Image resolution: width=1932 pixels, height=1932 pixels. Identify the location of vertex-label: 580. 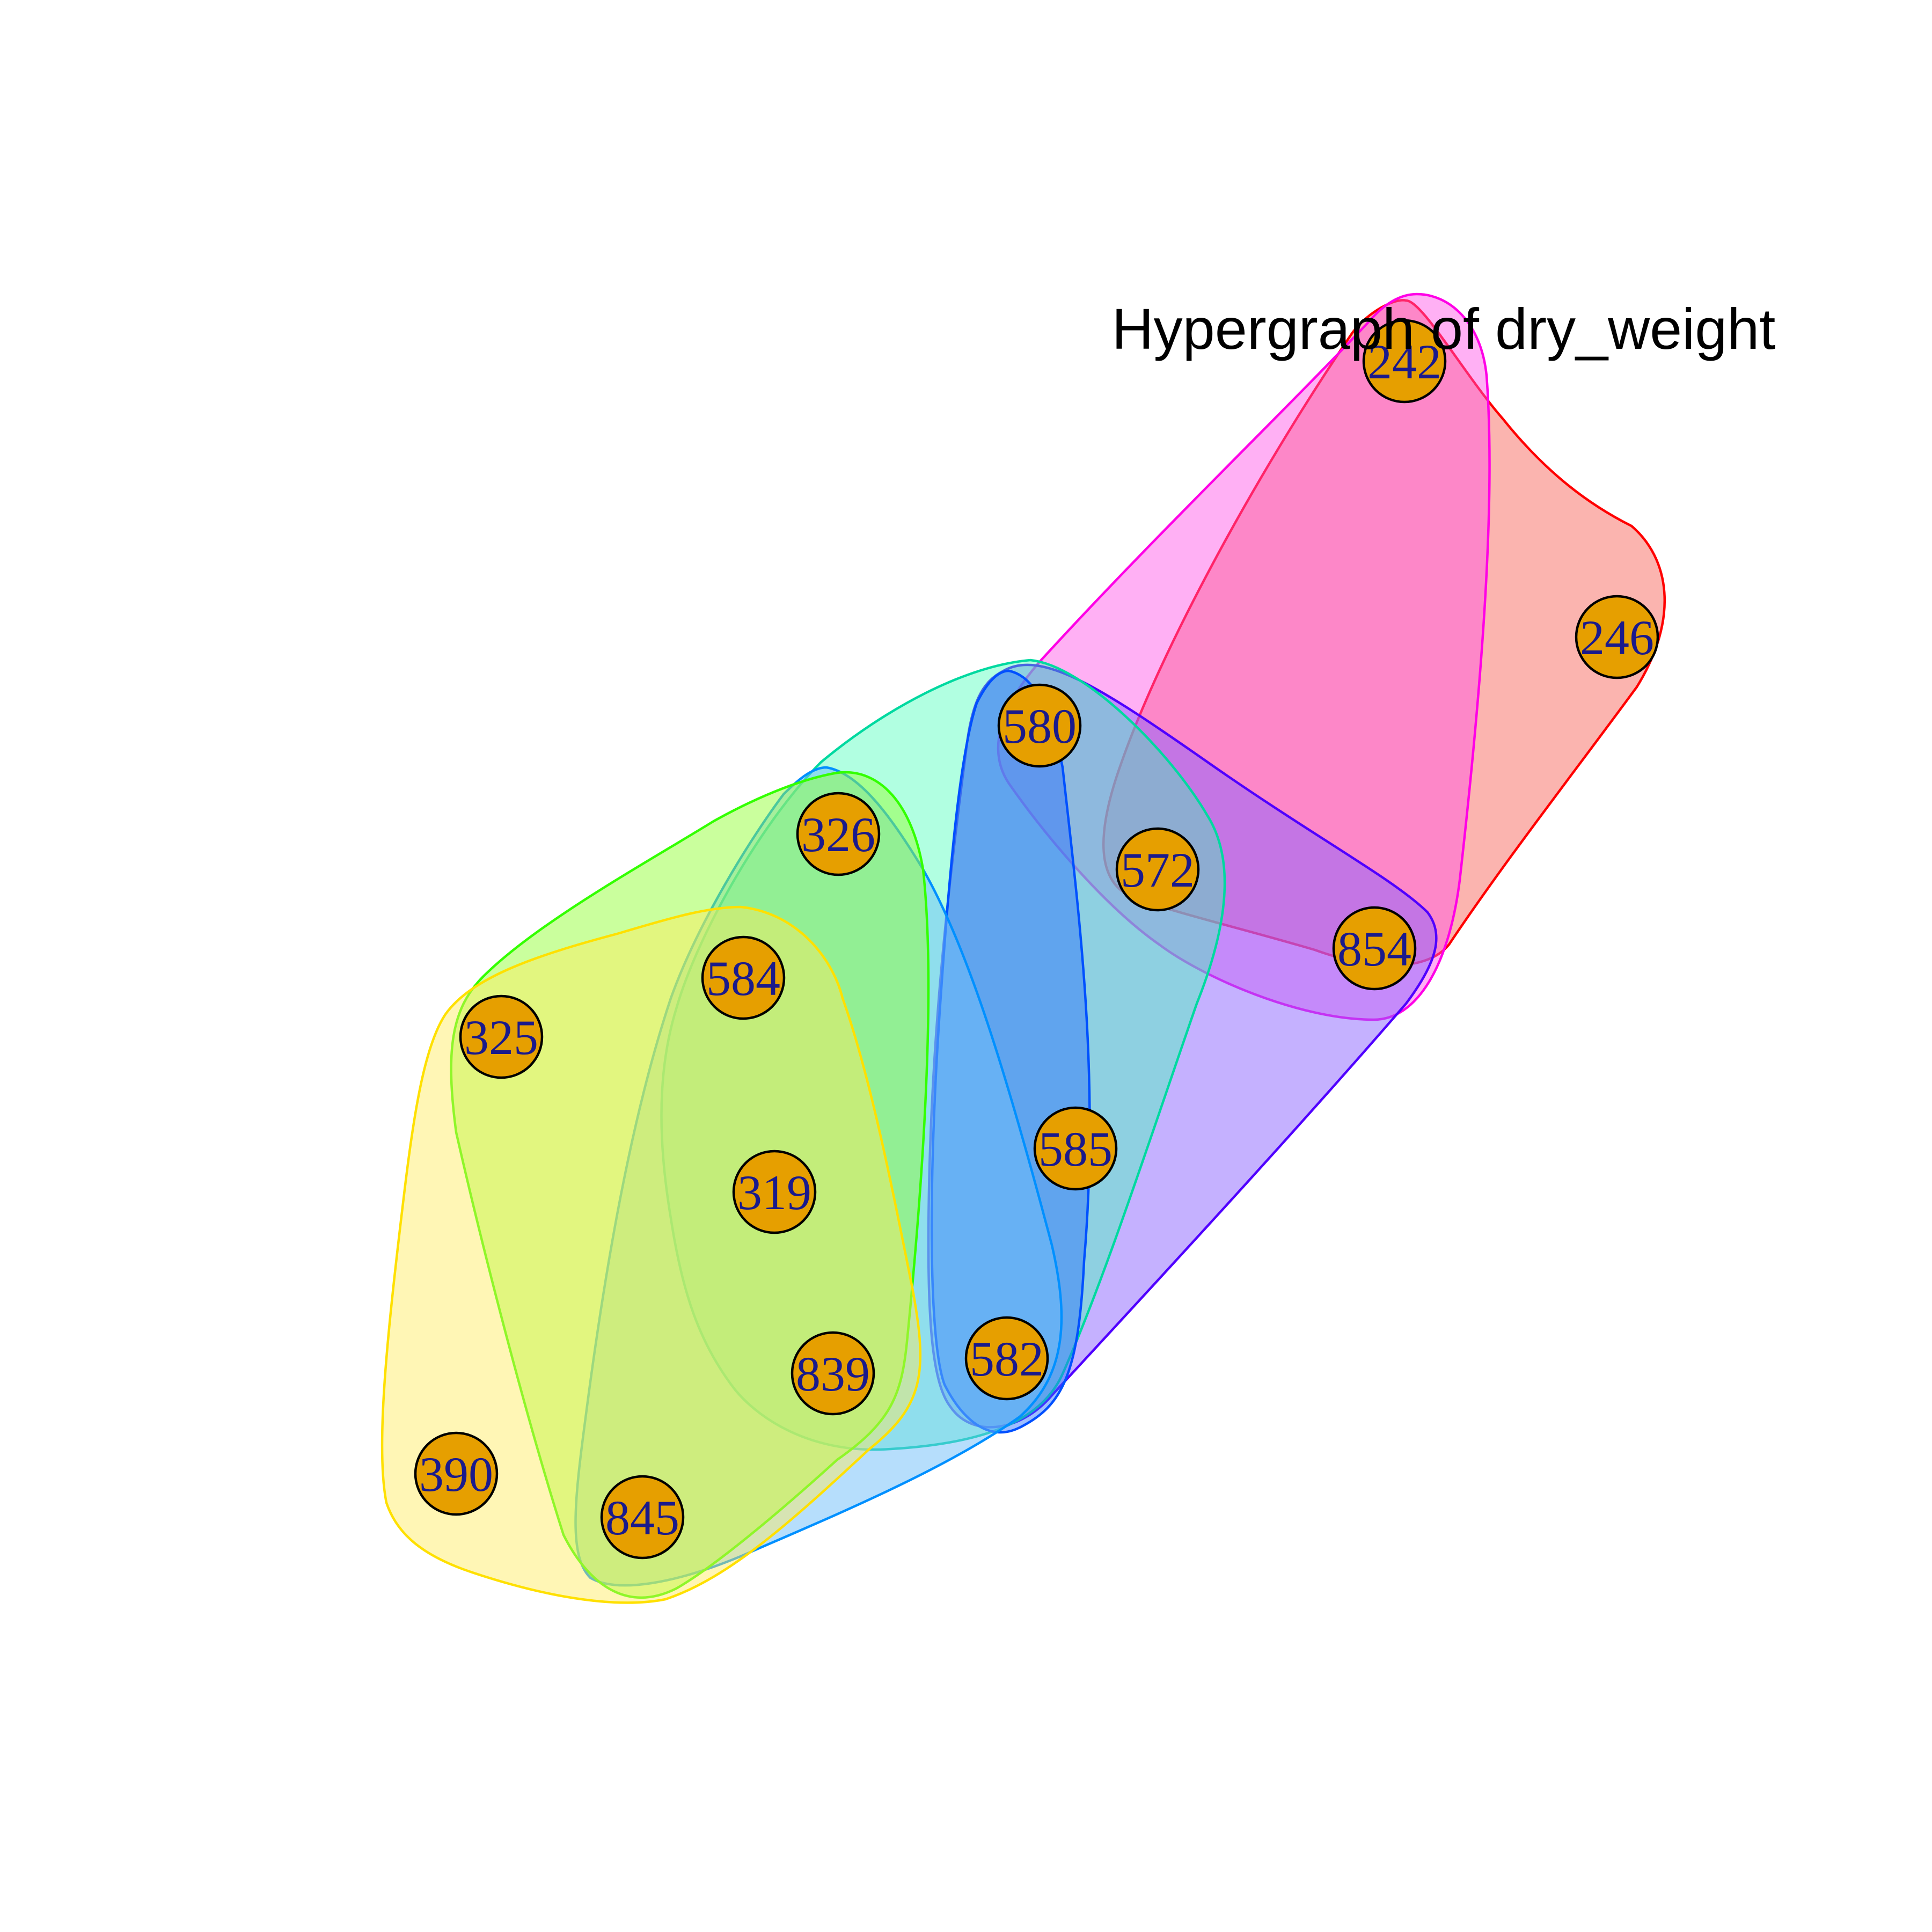
(1039, 726).